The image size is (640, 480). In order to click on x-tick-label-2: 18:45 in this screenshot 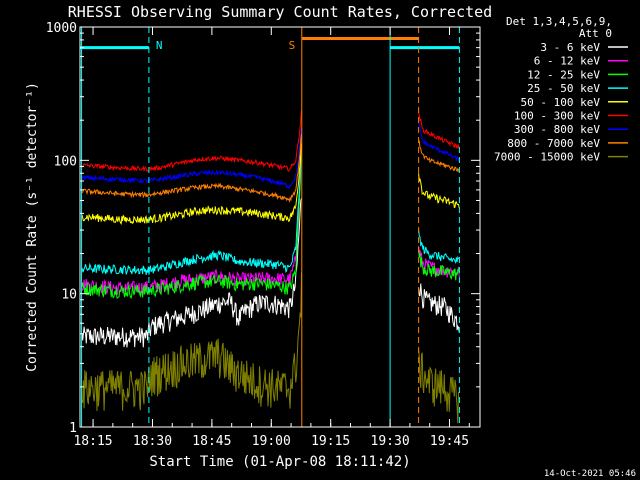, I will do `click(211, 441)`.